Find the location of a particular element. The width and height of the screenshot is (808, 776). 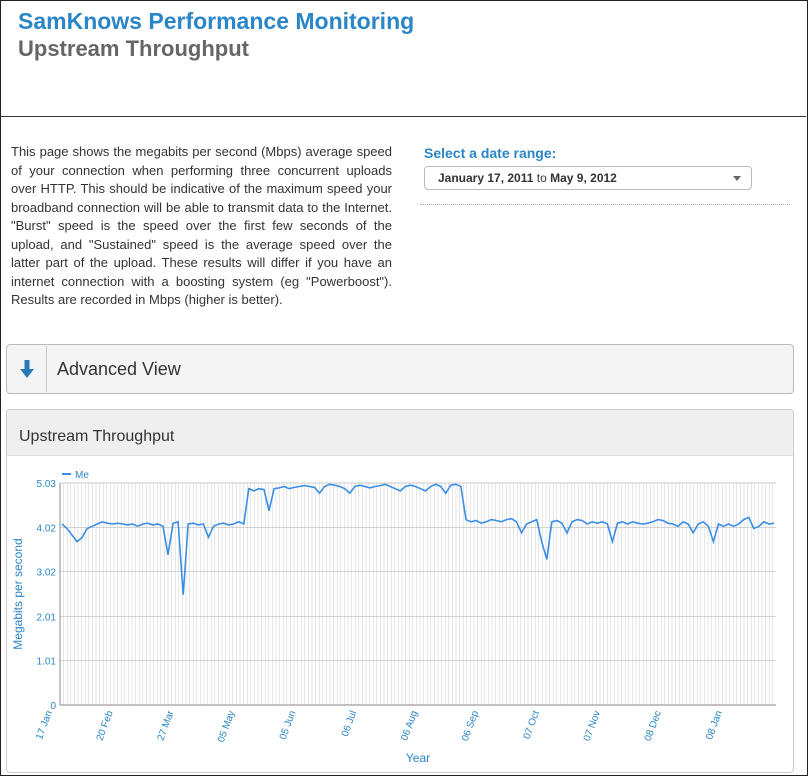

y-tick-label: 1.01 is located at coordinates (47, 661).